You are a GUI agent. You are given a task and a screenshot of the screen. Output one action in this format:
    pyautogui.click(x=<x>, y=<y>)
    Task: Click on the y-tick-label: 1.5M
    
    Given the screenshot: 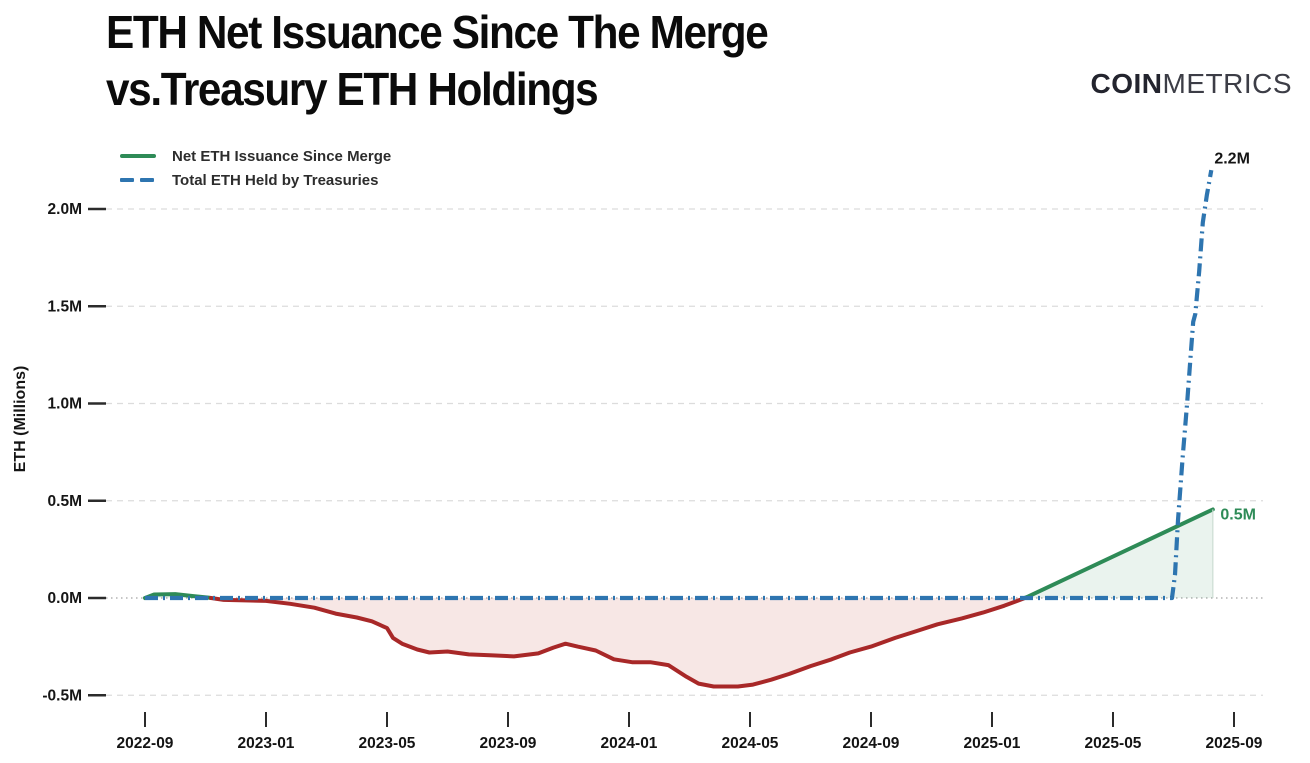 What is the action you would take?
    pyautogui.click(x=65, y=306)
    